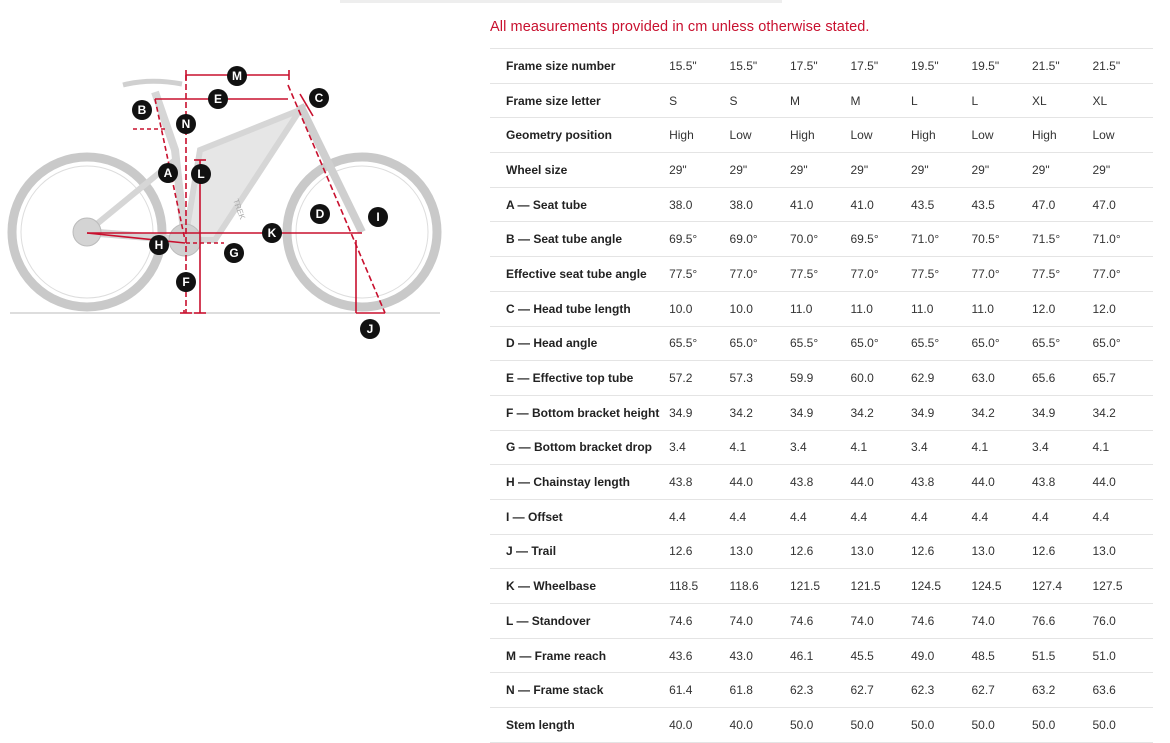 Image resolution: width=1170 pixels, height=743 pixels. What do you see at coordinates (1062, 586) in the screenshot?
I see `cell-value: 127.4` at bounding box center [1062, 586].